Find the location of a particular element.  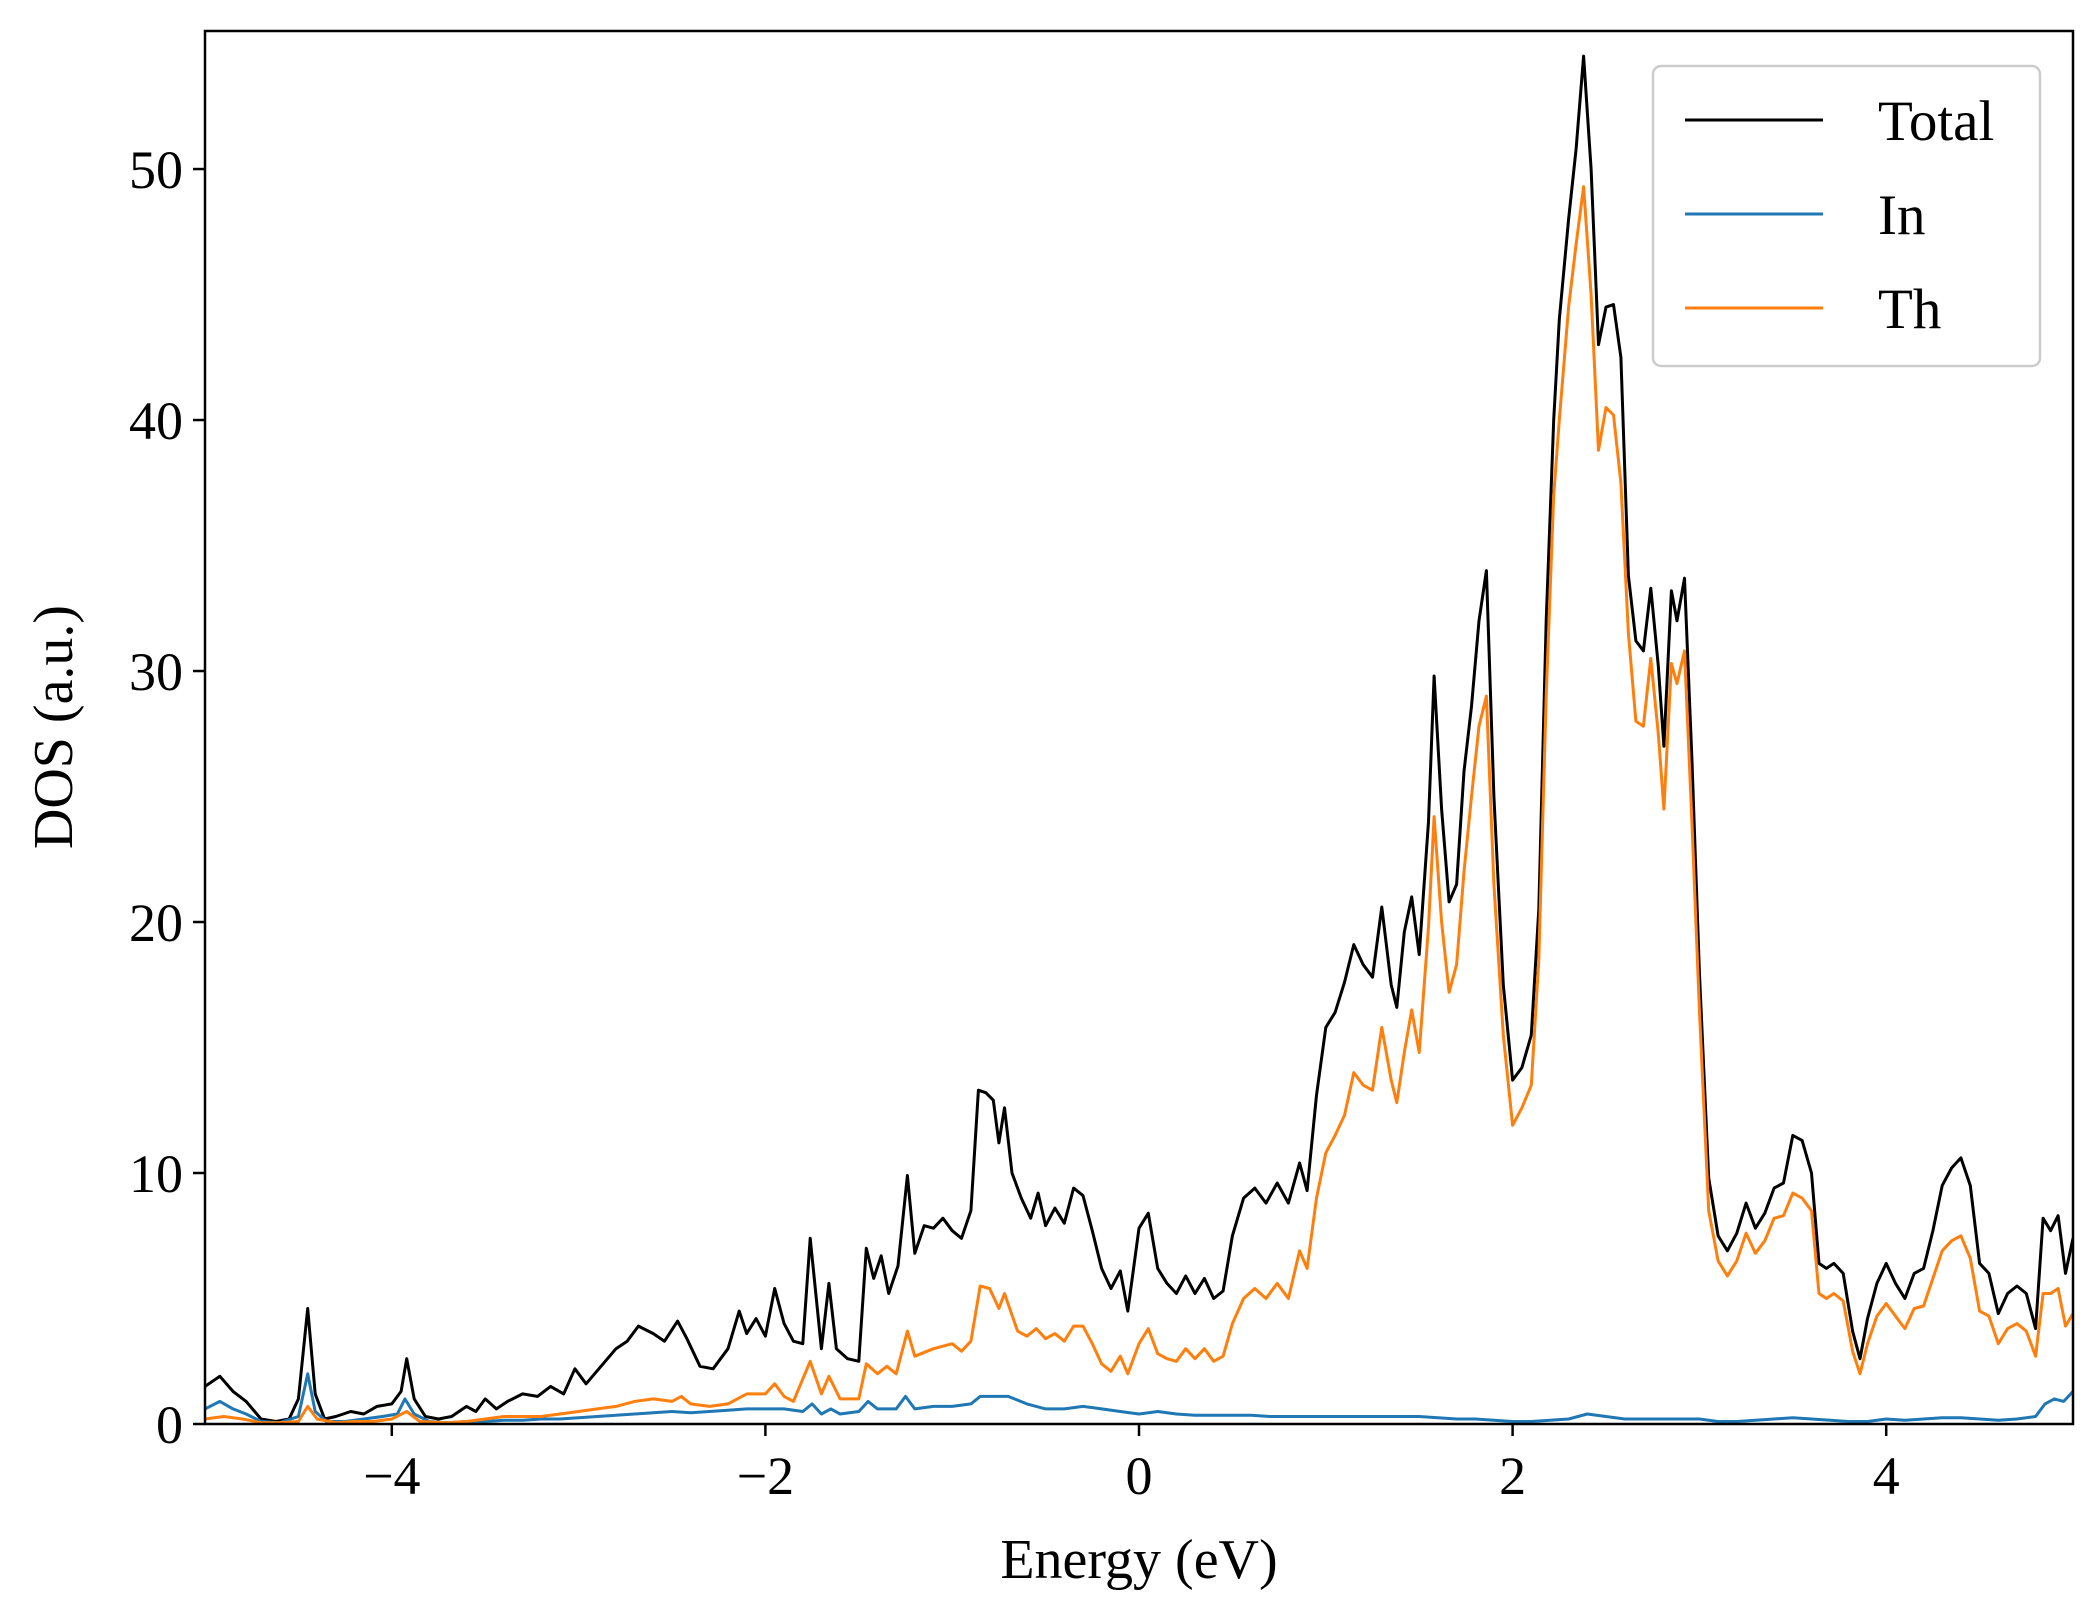

x-tick-label: 0 is located at coordinates (1139, 1476).